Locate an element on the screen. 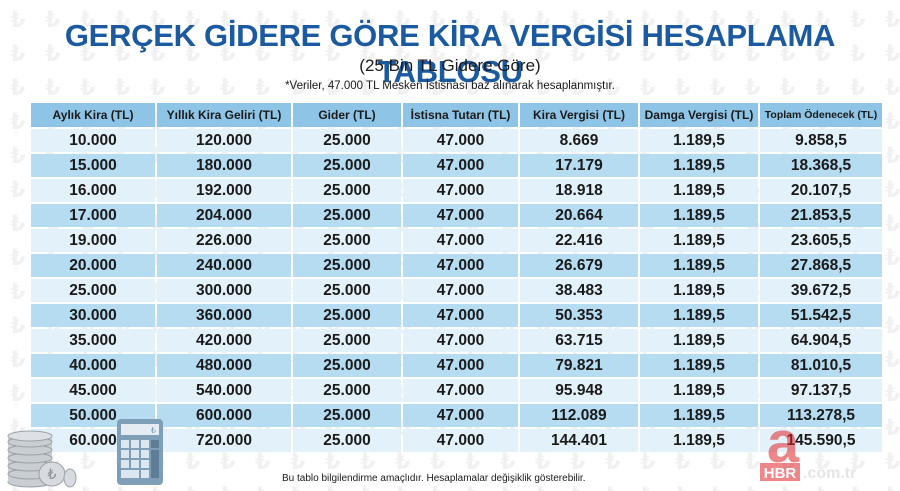 The image size is (900, 491). cell-monthly-rent: 15.000 is located at coordinates (93, 165).